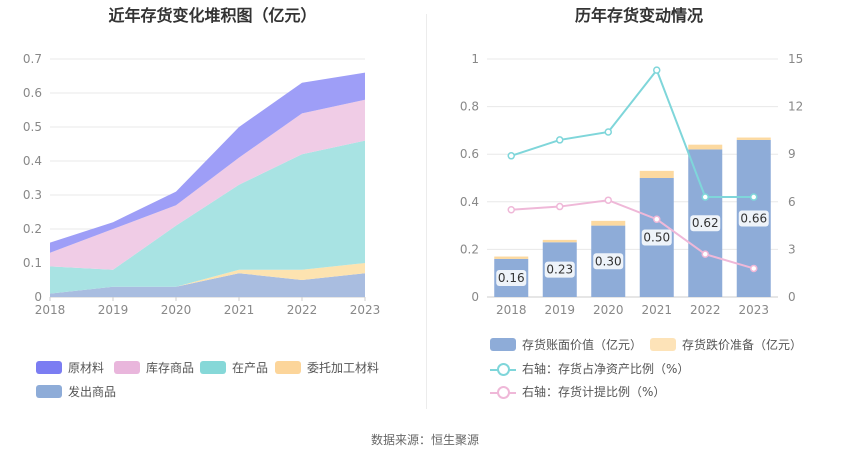 This screenshot has height=458, width=850. What do you see at coordinates (594, 392) in the screenshot?
I see `legend-label: 右轴：存货计提比例（%）` at bounding box center [594, 392].